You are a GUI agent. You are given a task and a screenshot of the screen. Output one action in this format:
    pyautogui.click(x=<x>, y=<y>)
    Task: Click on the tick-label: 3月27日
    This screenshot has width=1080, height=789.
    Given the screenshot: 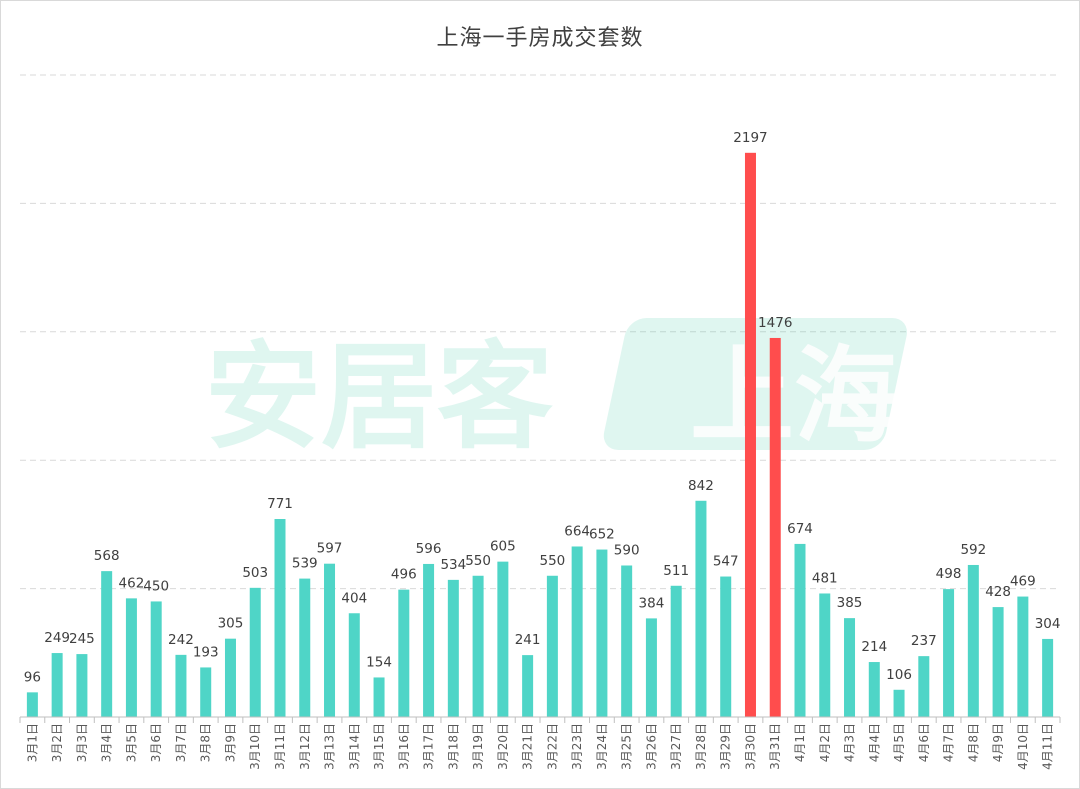 What is the action you would take?
    pyautogui.click(x=676, y=746)
    